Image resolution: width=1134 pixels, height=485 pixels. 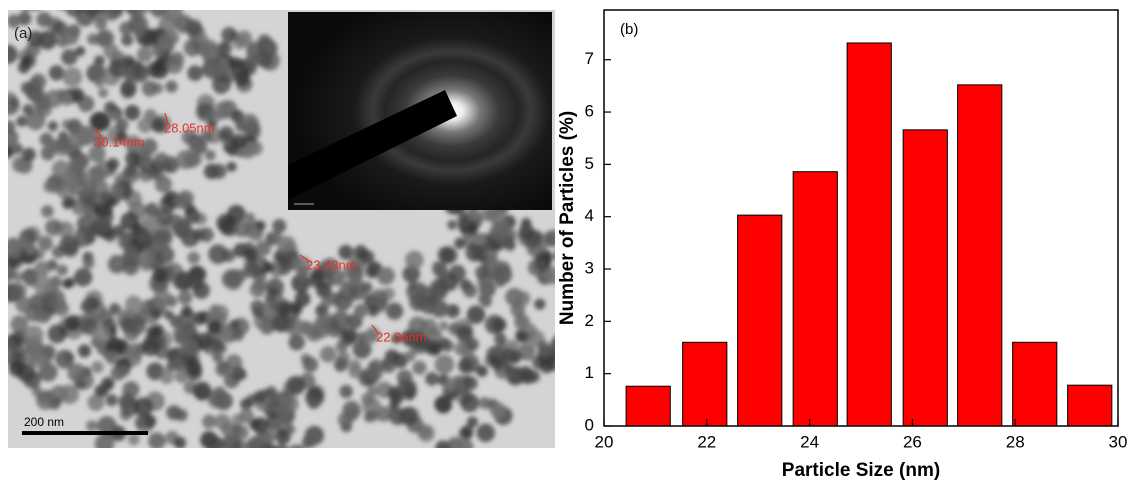 What do you see at coordinates (589, 320) in the screenshot?
I see `y-tick-label: 2` at bounding box center [589, 320].